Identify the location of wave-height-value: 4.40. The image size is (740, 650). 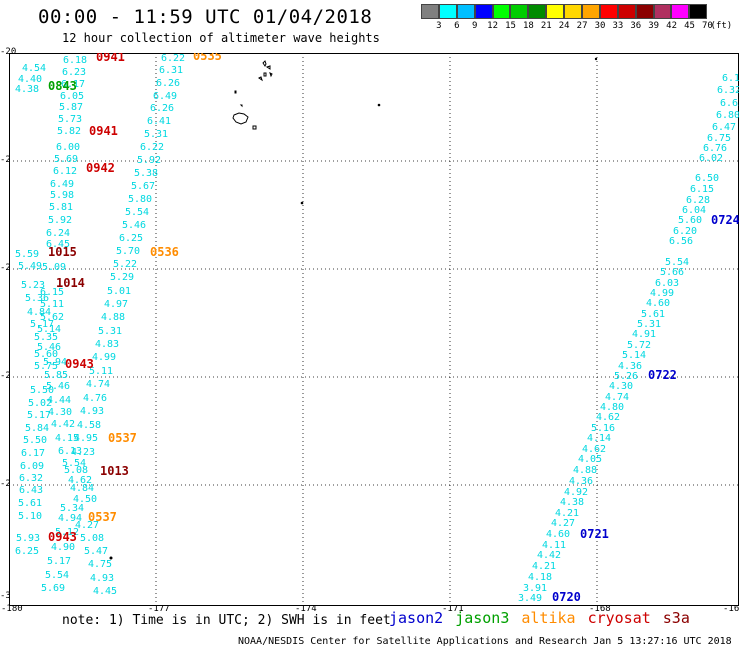
(30, 79).